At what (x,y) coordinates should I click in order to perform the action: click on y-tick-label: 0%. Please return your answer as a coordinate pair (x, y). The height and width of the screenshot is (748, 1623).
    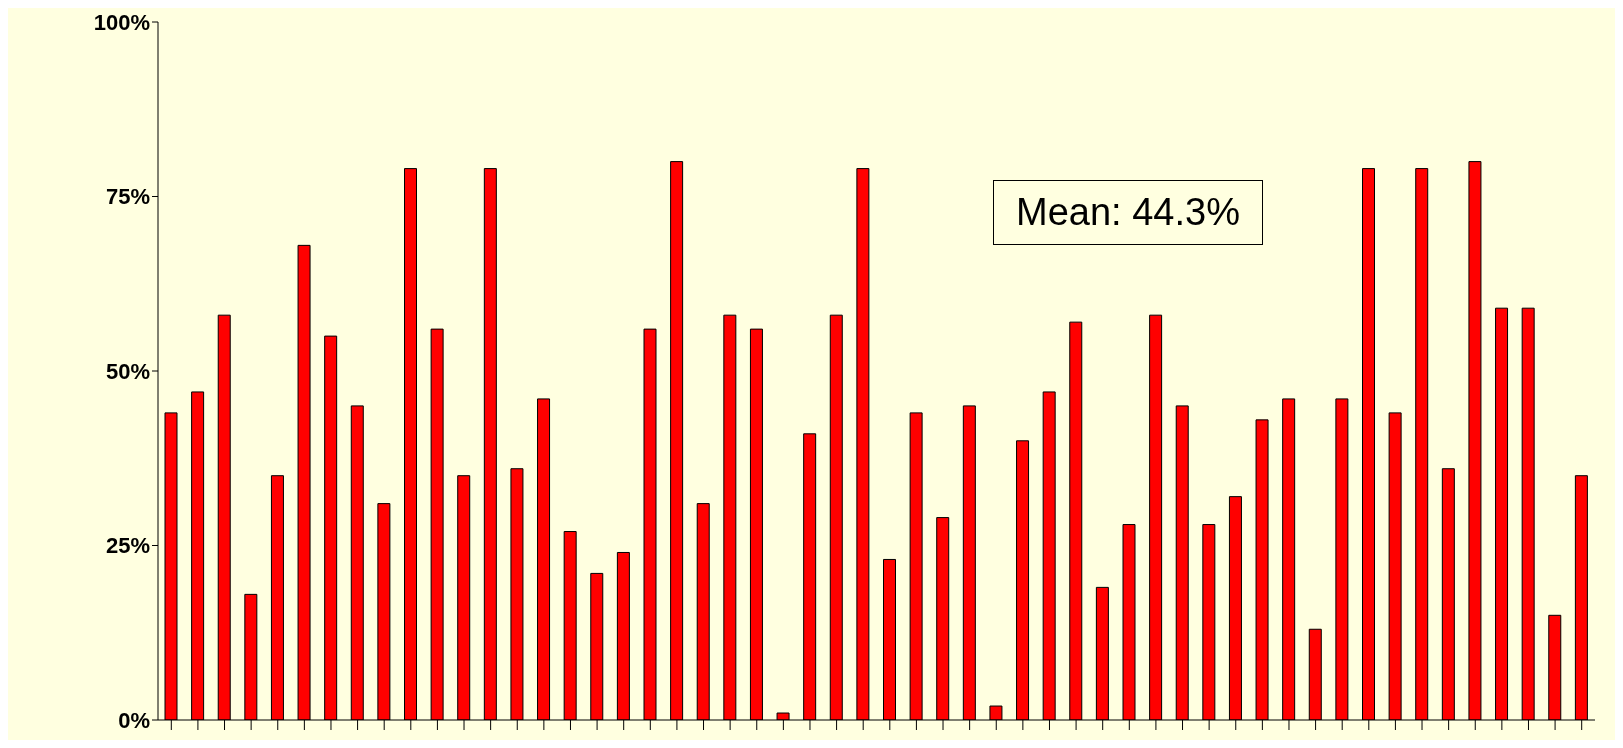
    Looking at the image, I should click on (134, 720).